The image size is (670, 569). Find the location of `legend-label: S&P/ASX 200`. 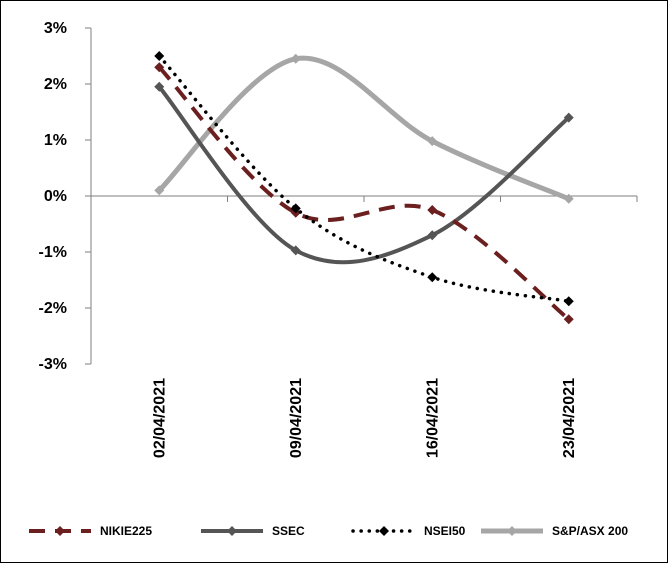

legend-label: S&P/ASX 200 is located at coordinates (590, 531).